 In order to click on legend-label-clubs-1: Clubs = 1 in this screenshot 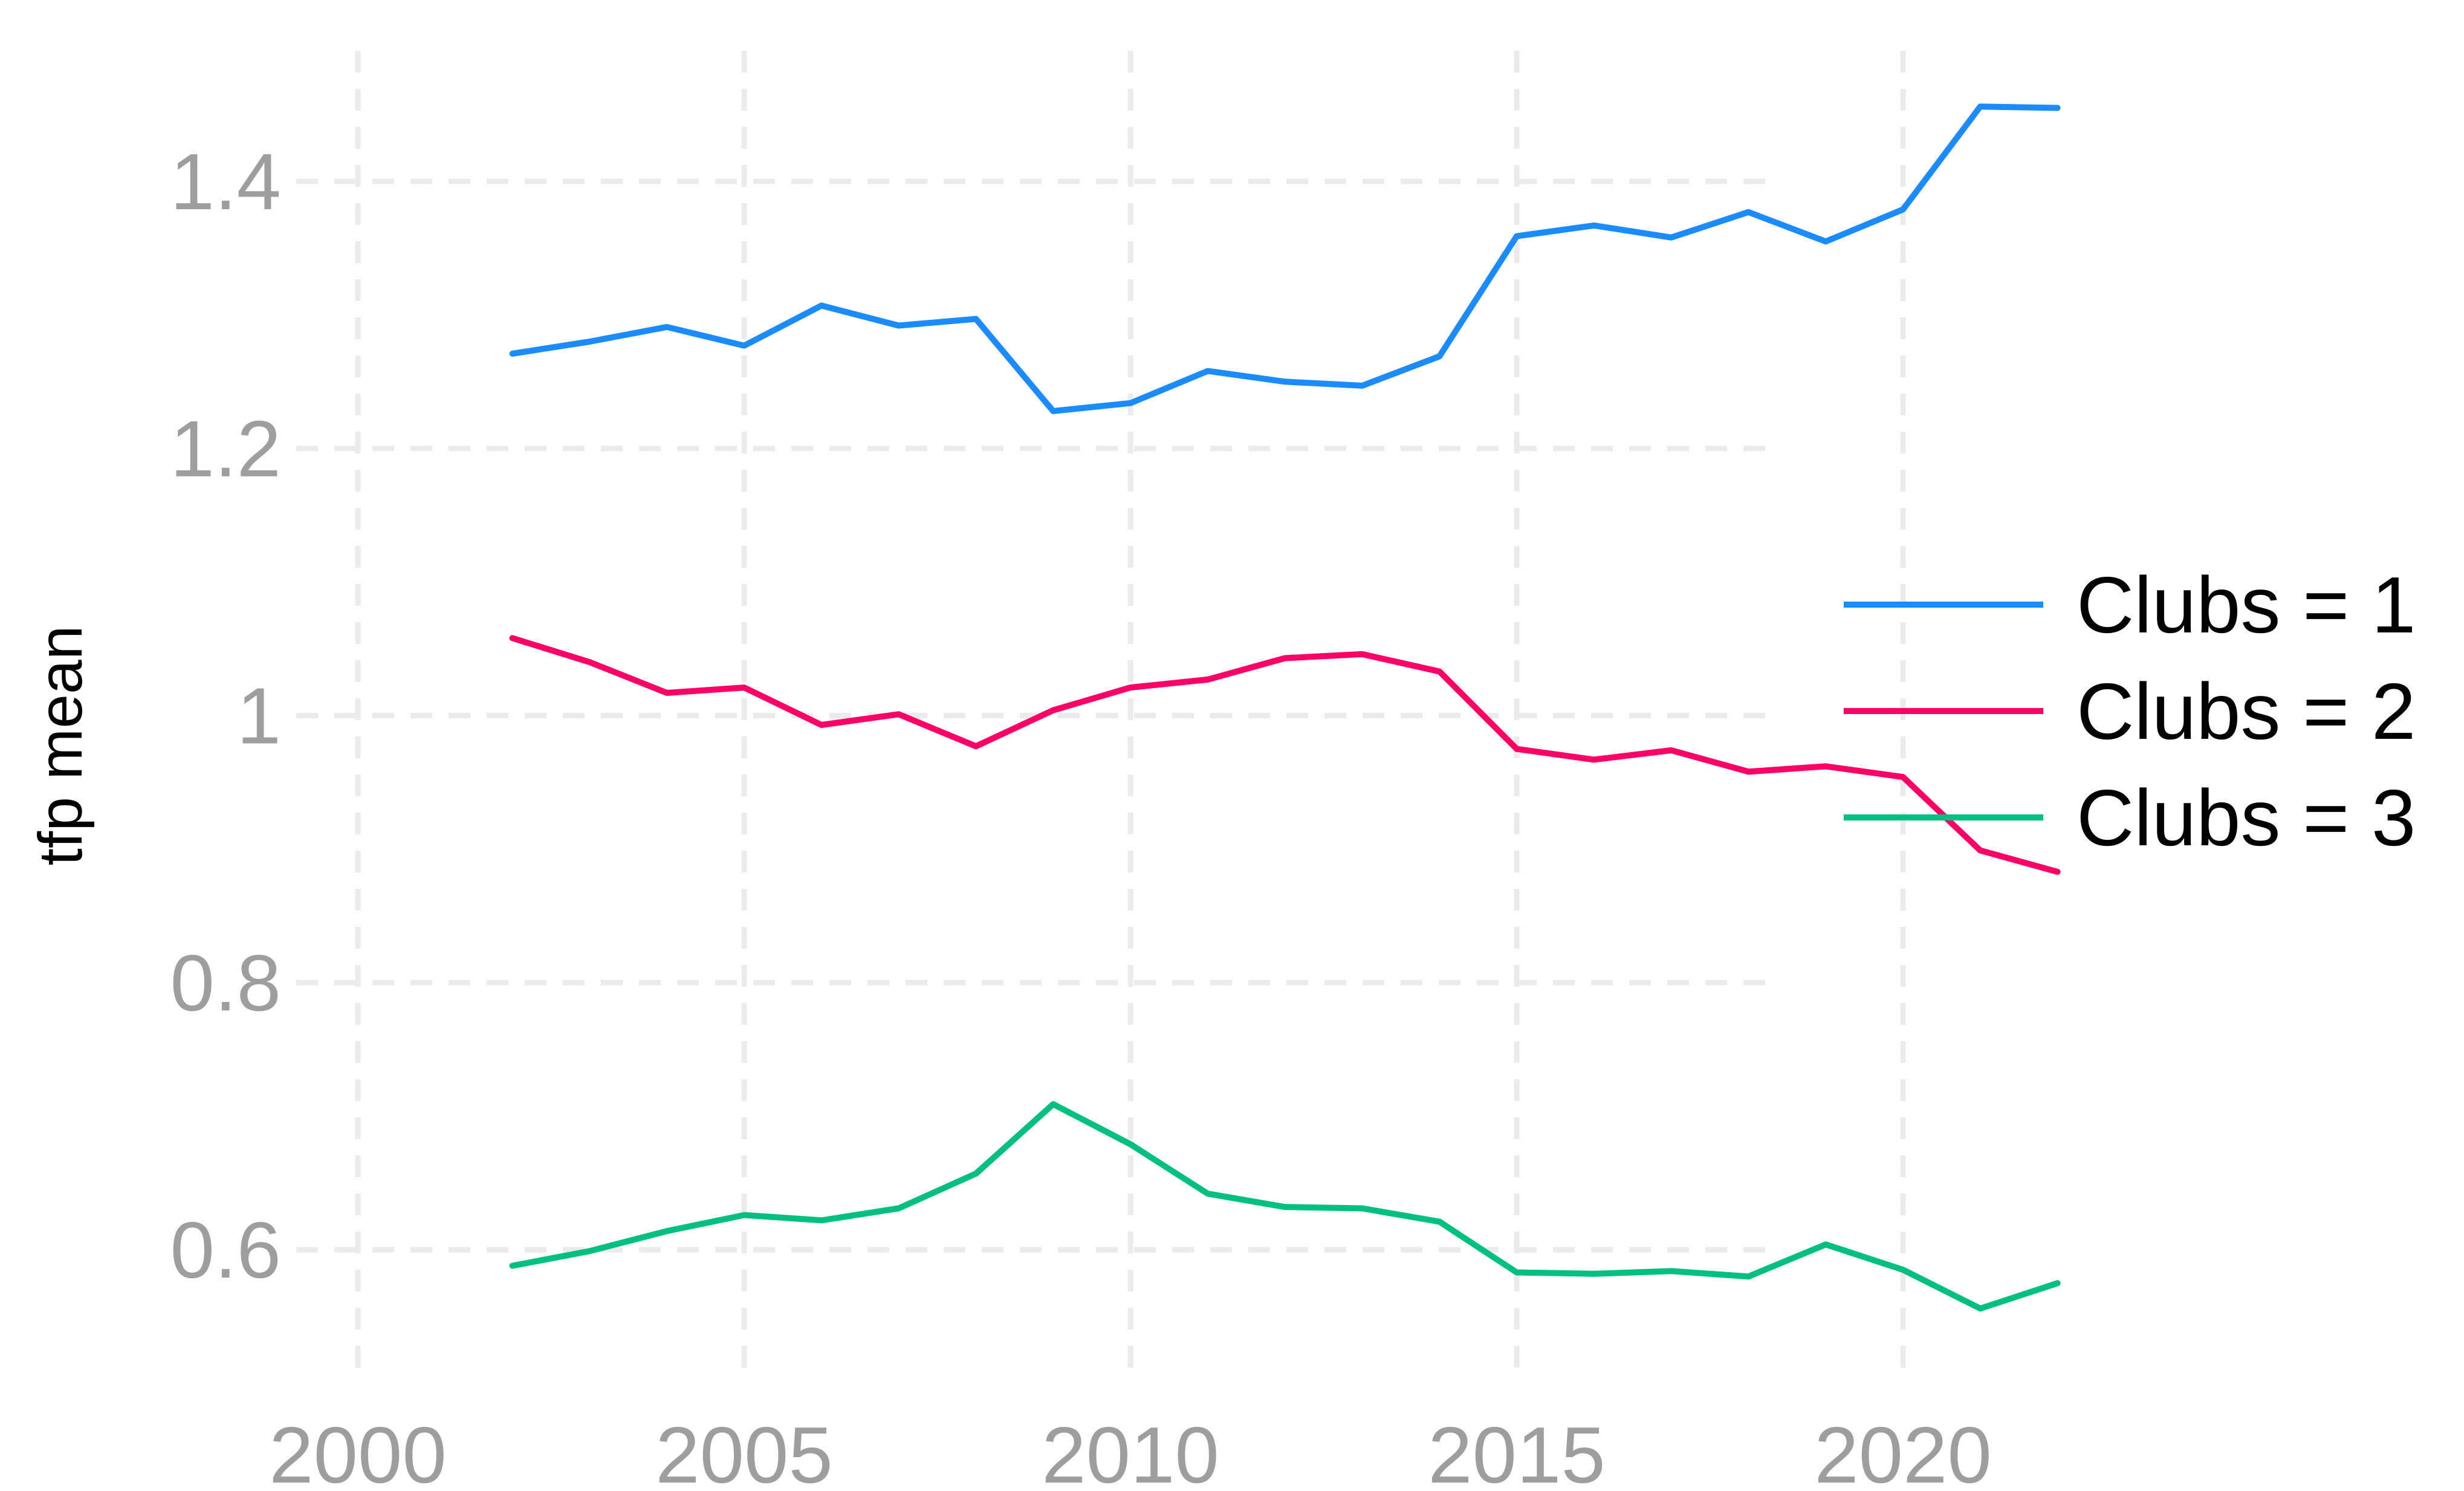, I will do `click(2246, 604)`.